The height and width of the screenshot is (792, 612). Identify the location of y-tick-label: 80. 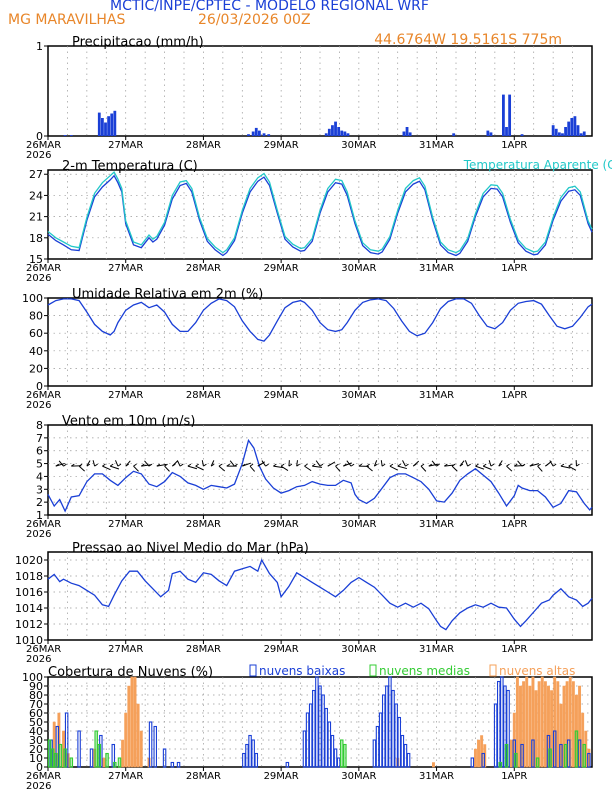
(36, 695).